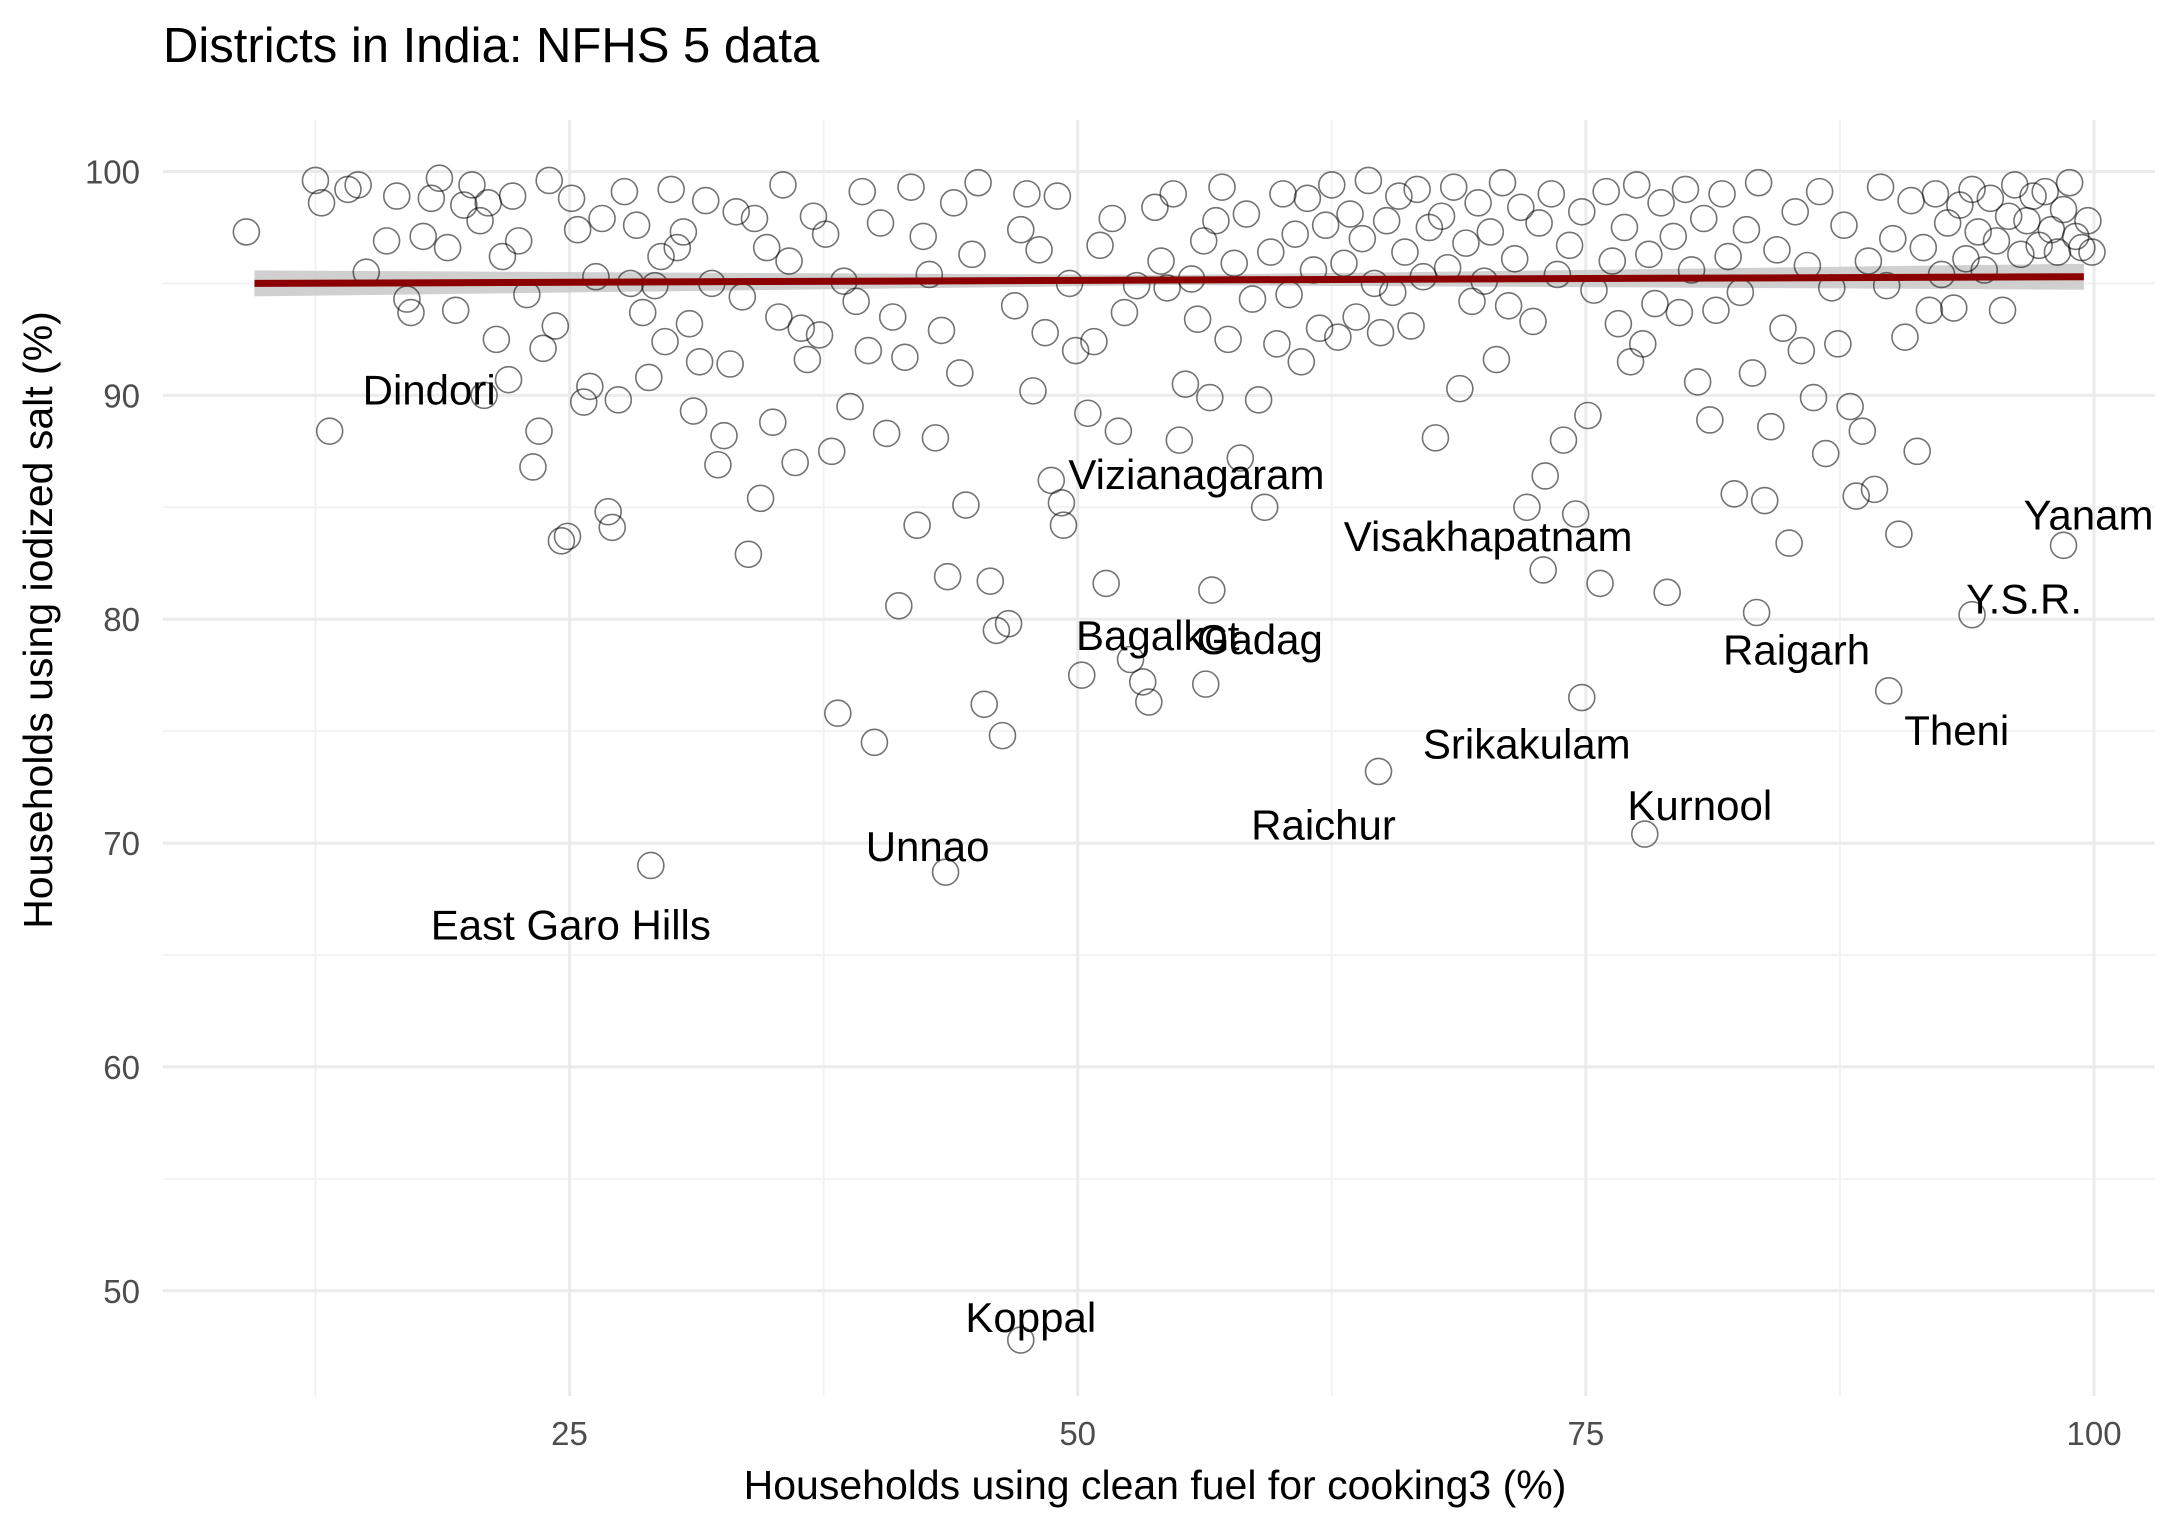  What do you see at coordinates (1260, 639) in the screenshot?
I see `point-label: Gadag` at bounding box center [1260, 639].